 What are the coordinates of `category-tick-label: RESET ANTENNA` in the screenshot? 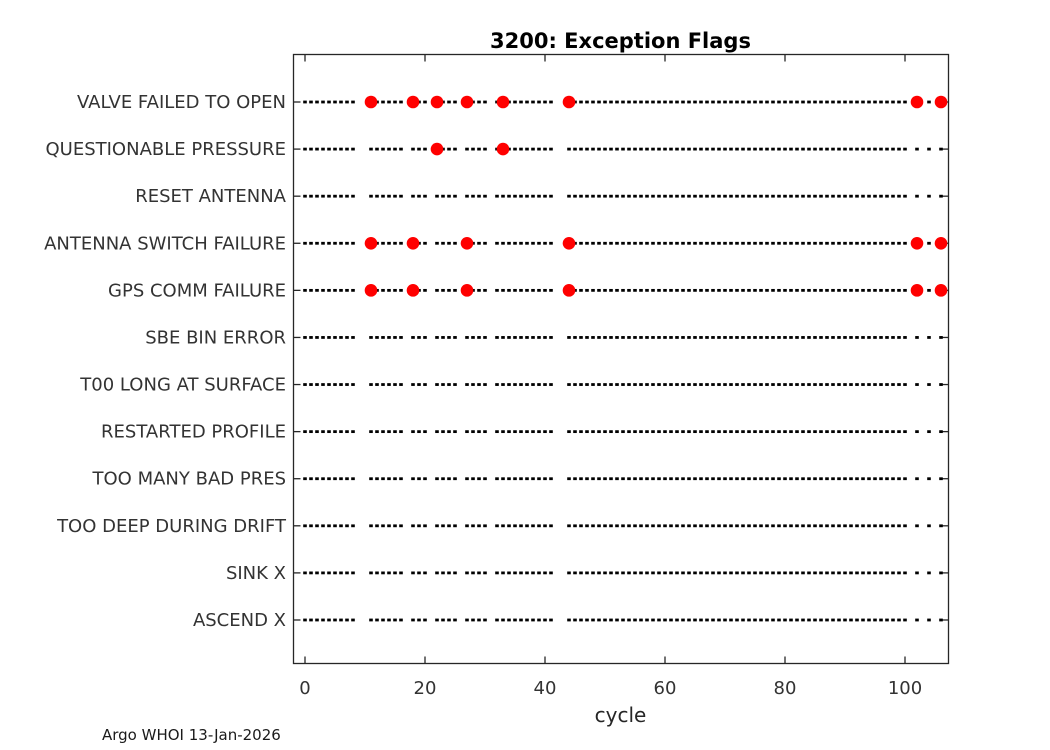 It's located at (210, 196).